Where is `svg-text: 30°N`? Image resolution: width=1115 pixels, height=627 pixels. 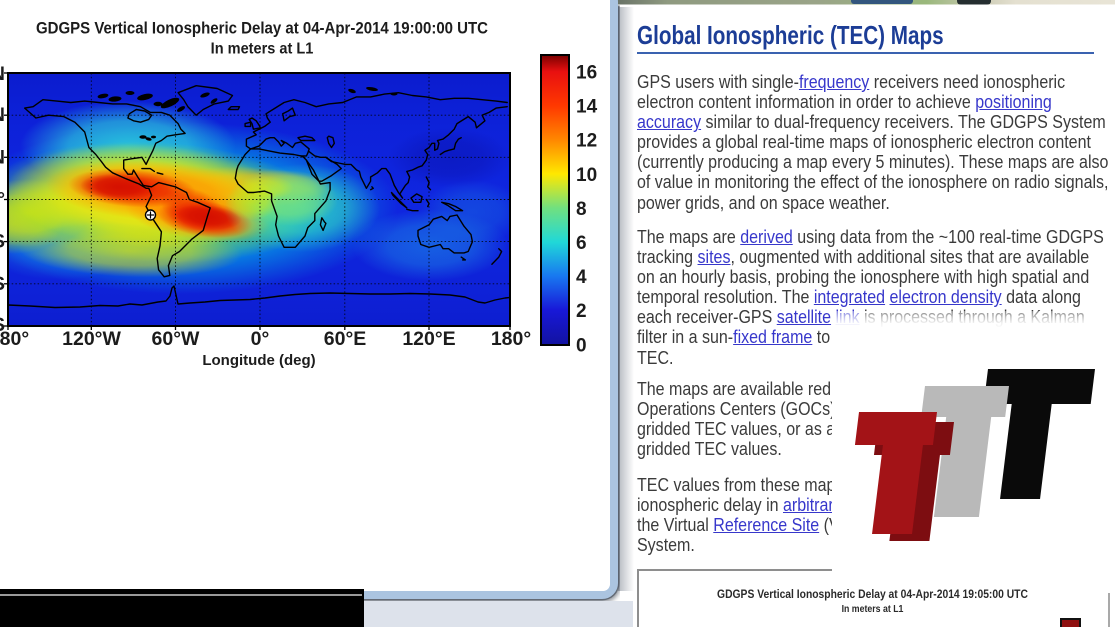
svg-text: 30°N is located at coordinates (2, 157).